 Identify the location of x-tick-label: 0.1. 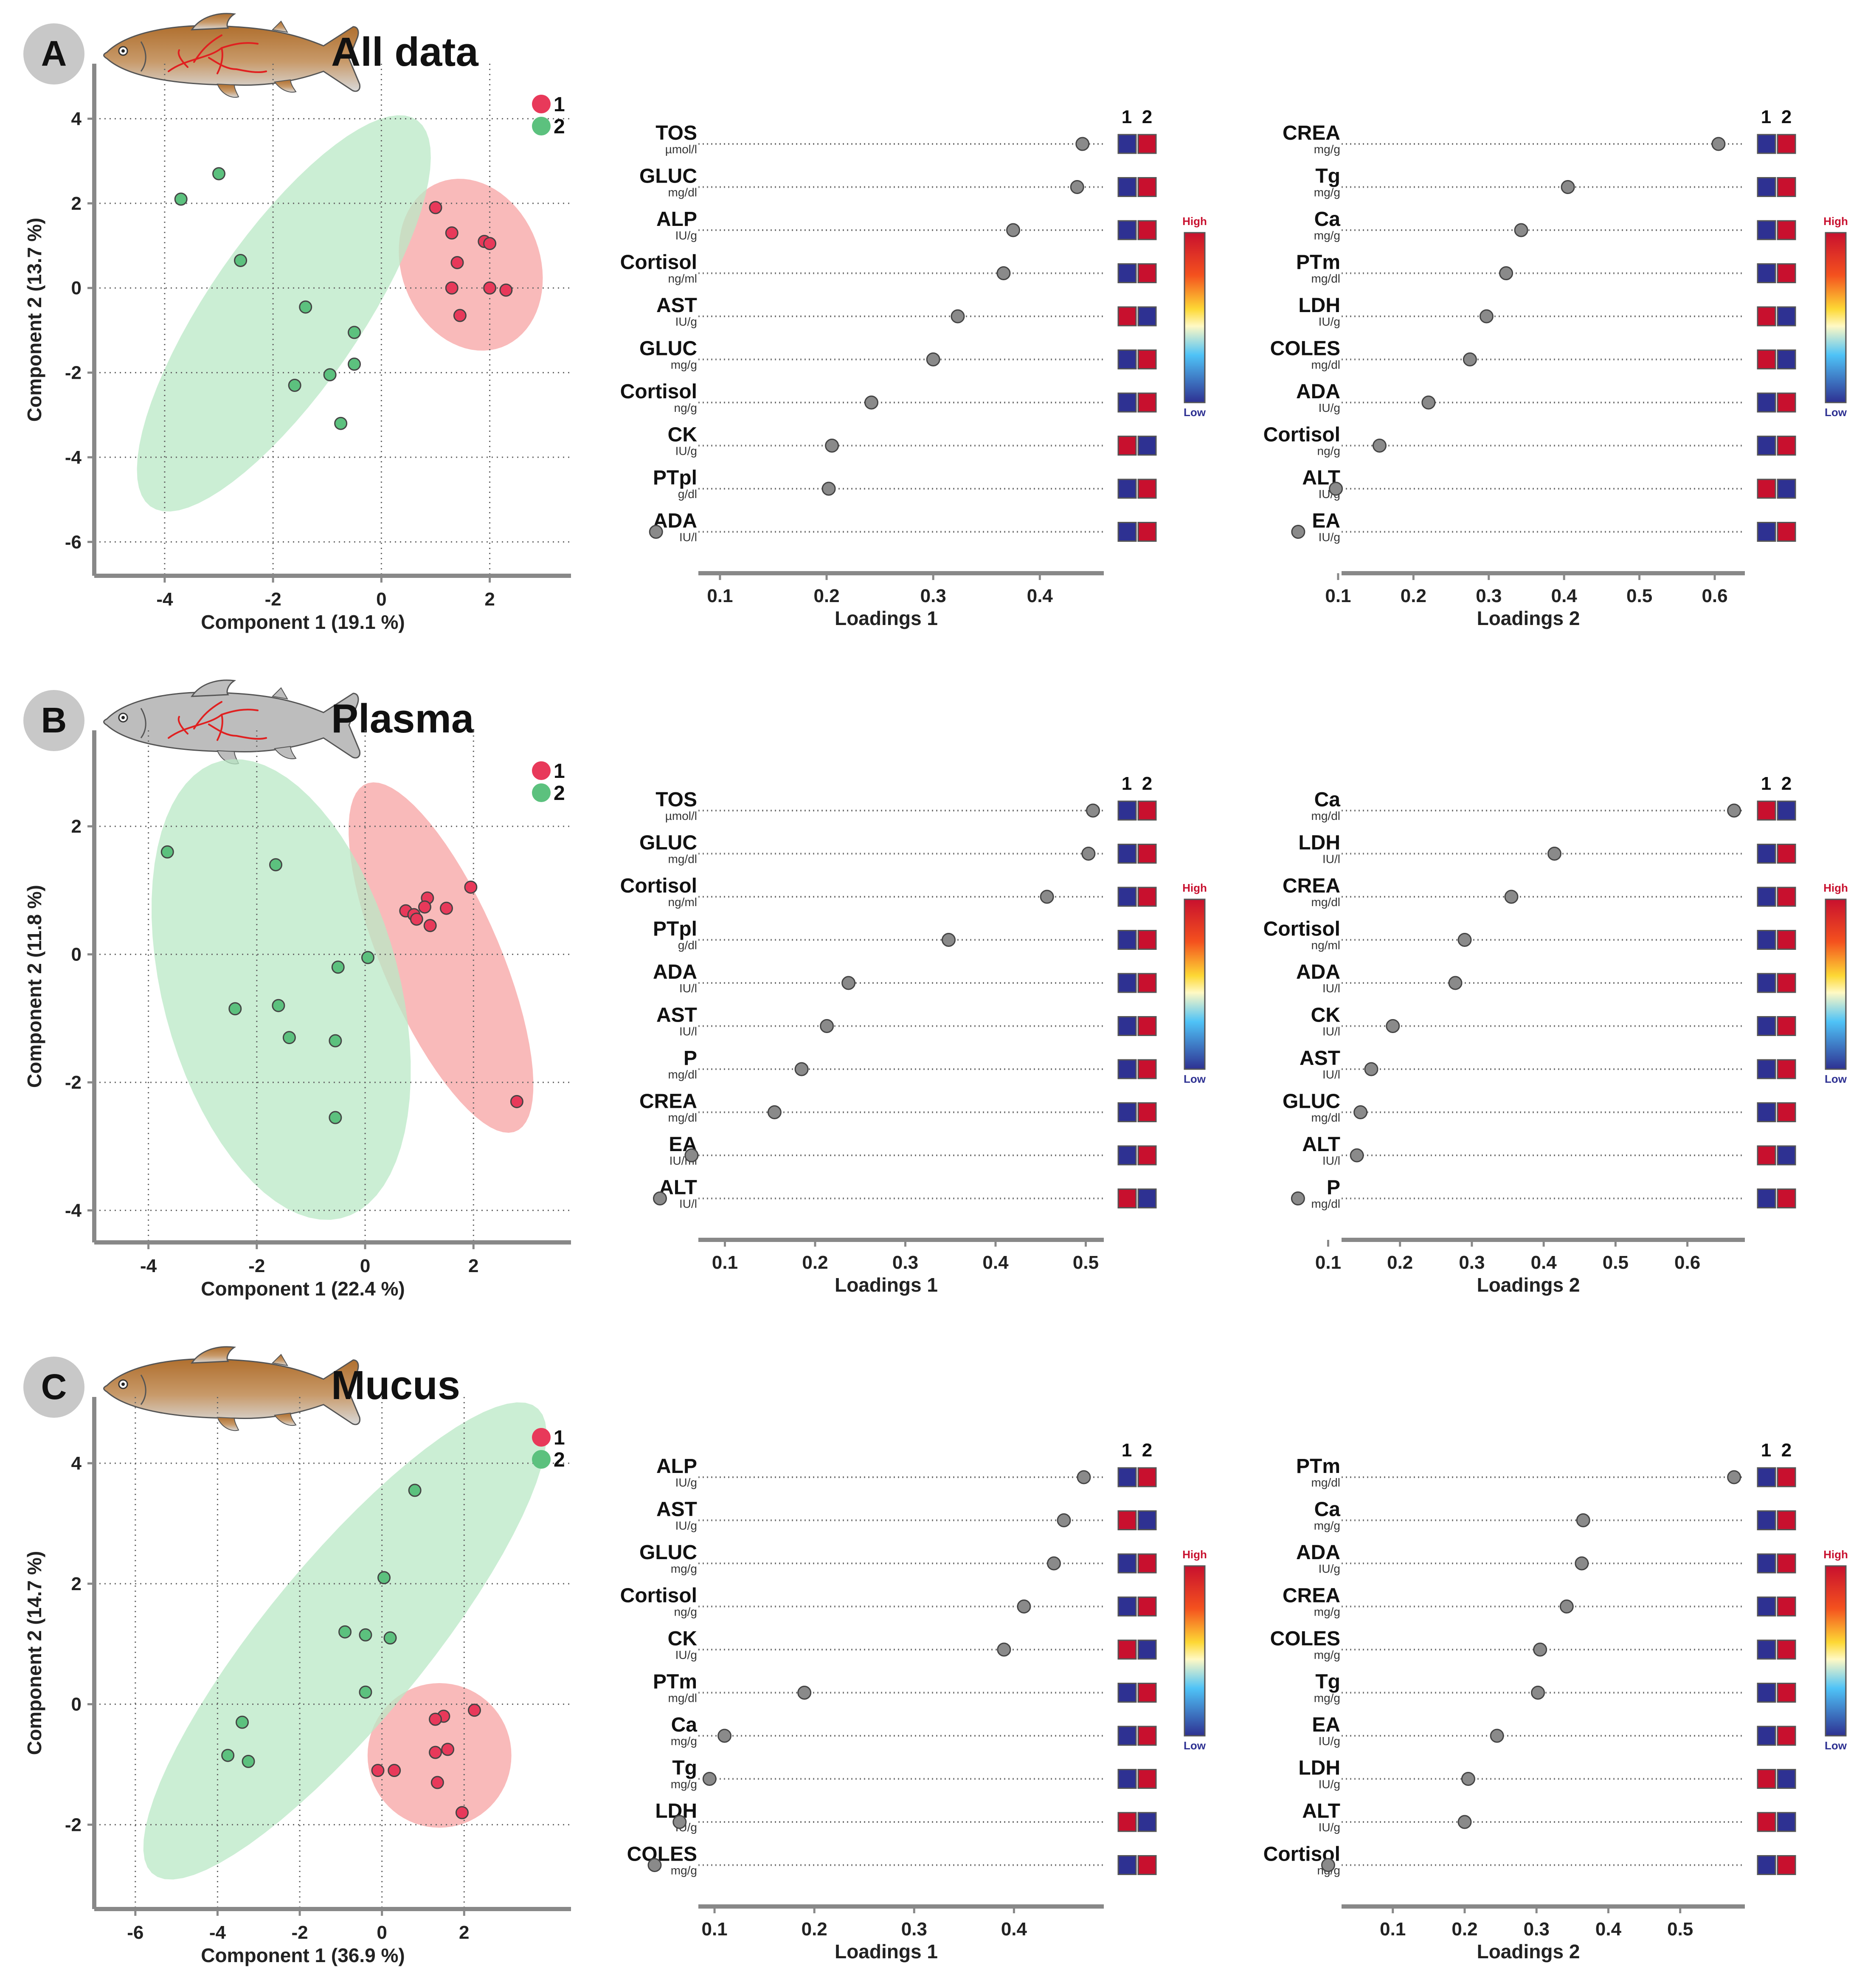
(1393, 1929).